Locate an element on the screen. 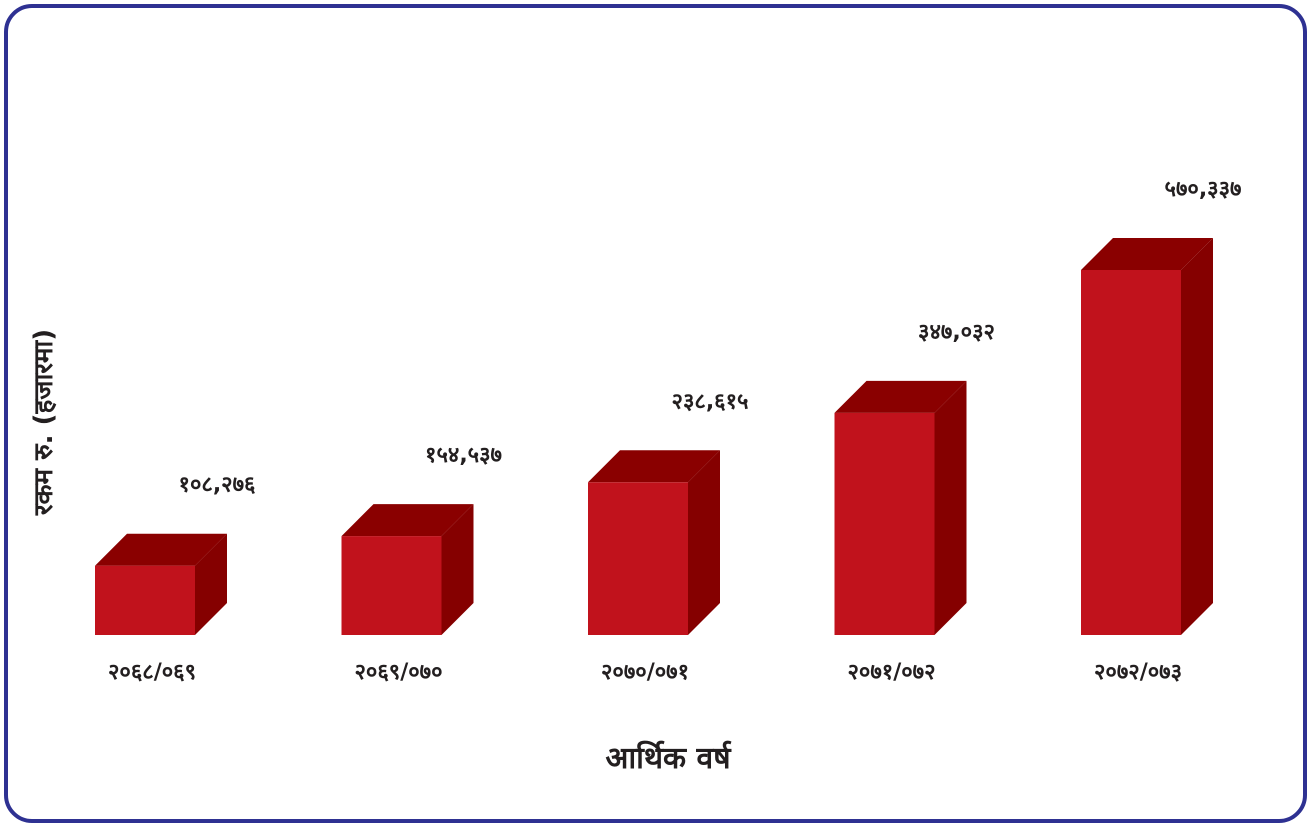 This screenshot has width=1309, height=825. x-tick-label: २०७०/०७१ is located at coordinates (645, 672).